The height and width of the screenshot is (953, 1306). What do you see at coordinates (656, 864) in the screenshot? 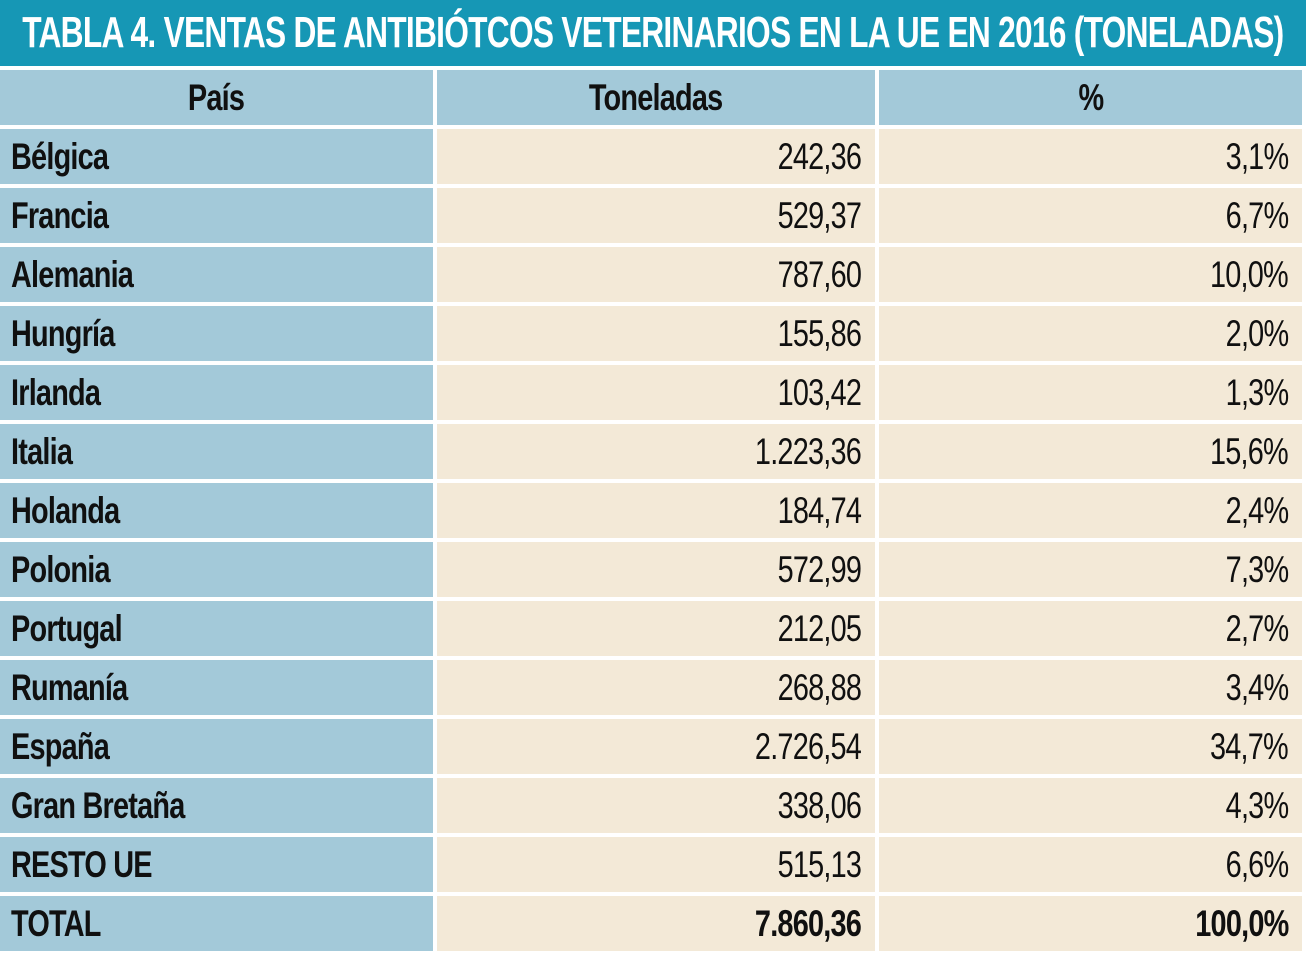
I see `toneladas-cell: 515,13` at bounding box center [656, 864].